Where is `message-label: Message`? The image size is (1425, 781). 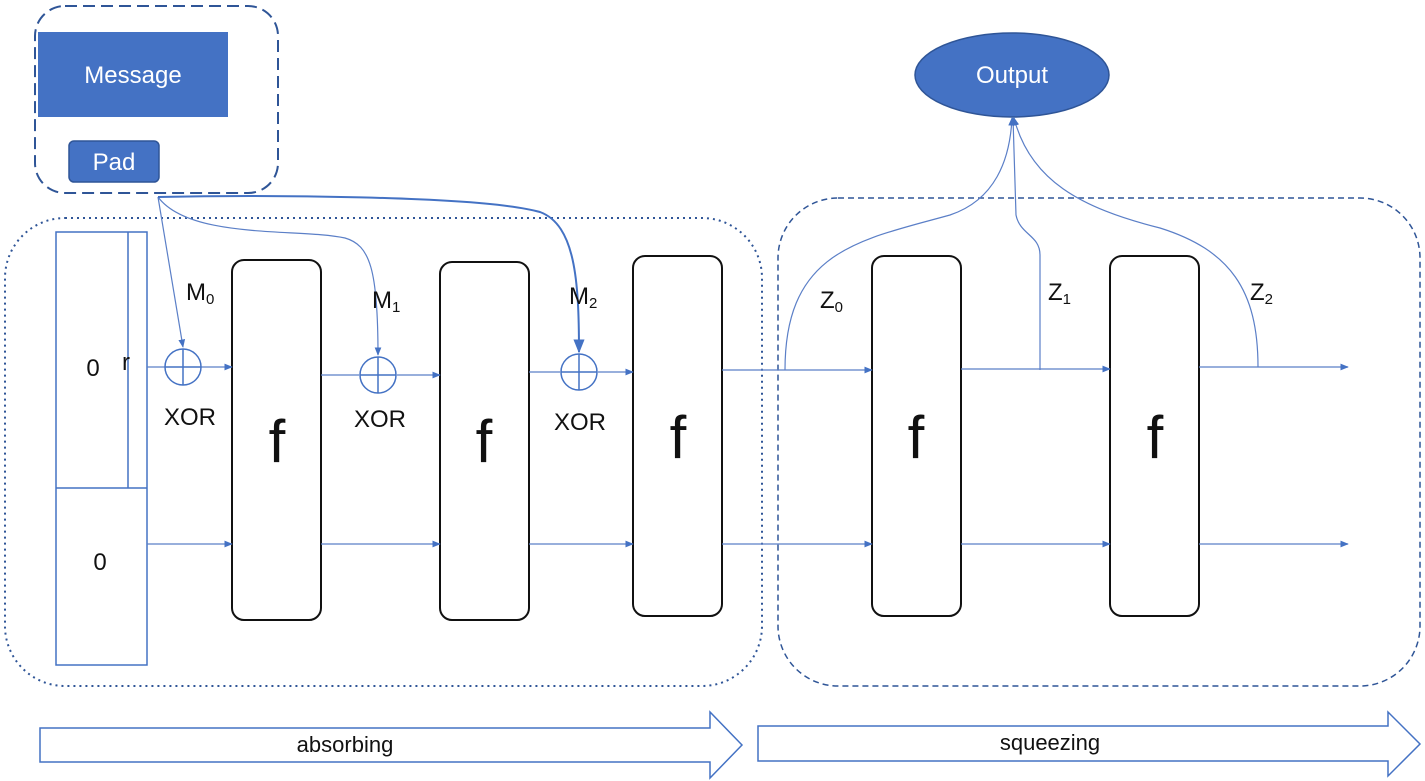
message-label: Message is located at coordinates (132, 75).